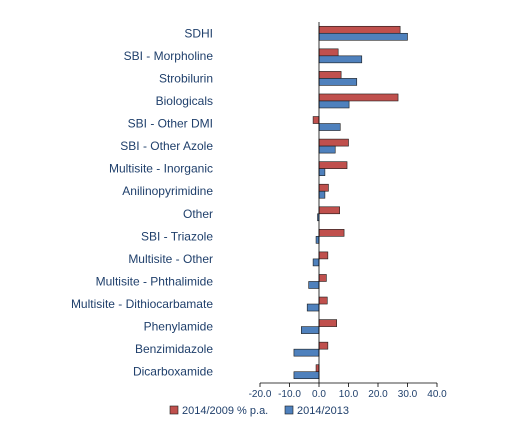 This screenshot has height=432, width=508. I want to click on category-label: Multisite - Dithiocarbamate, so click(142, 304).